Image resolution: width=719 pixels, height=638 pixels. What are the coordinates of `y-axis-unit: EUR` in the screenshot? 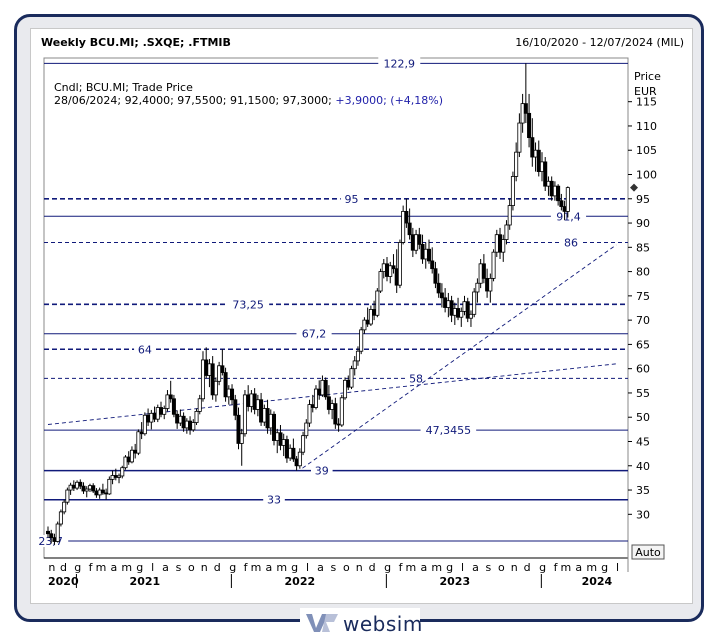 It's located at (645, 91).